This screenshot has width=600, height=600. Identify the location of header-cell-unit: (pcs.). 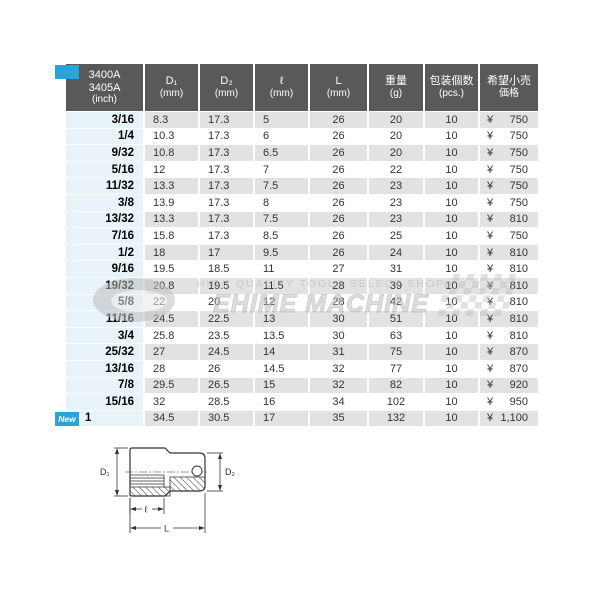
(451, 94).